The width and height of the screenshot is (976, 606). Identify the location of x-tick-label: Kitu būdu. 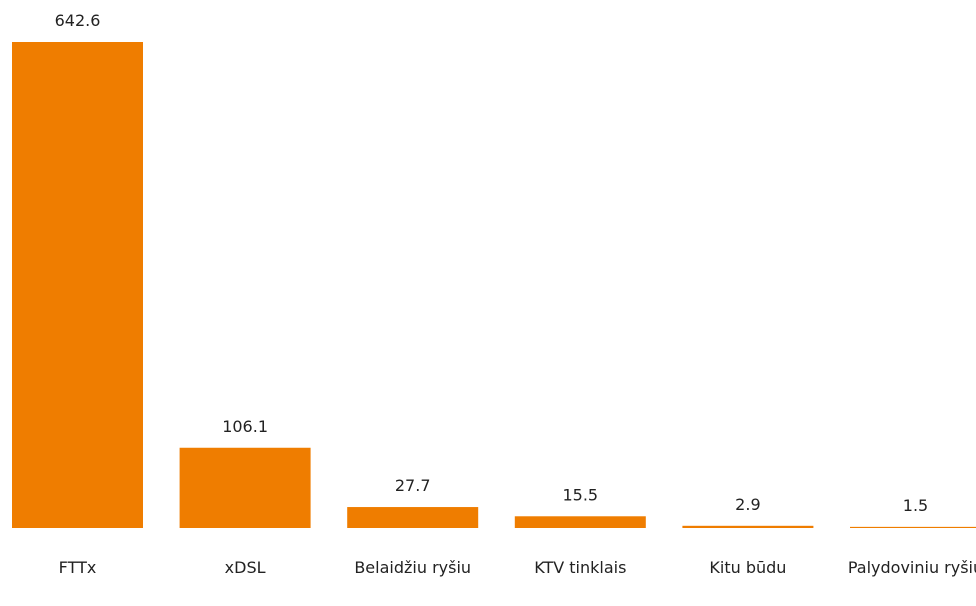
(747, 567).